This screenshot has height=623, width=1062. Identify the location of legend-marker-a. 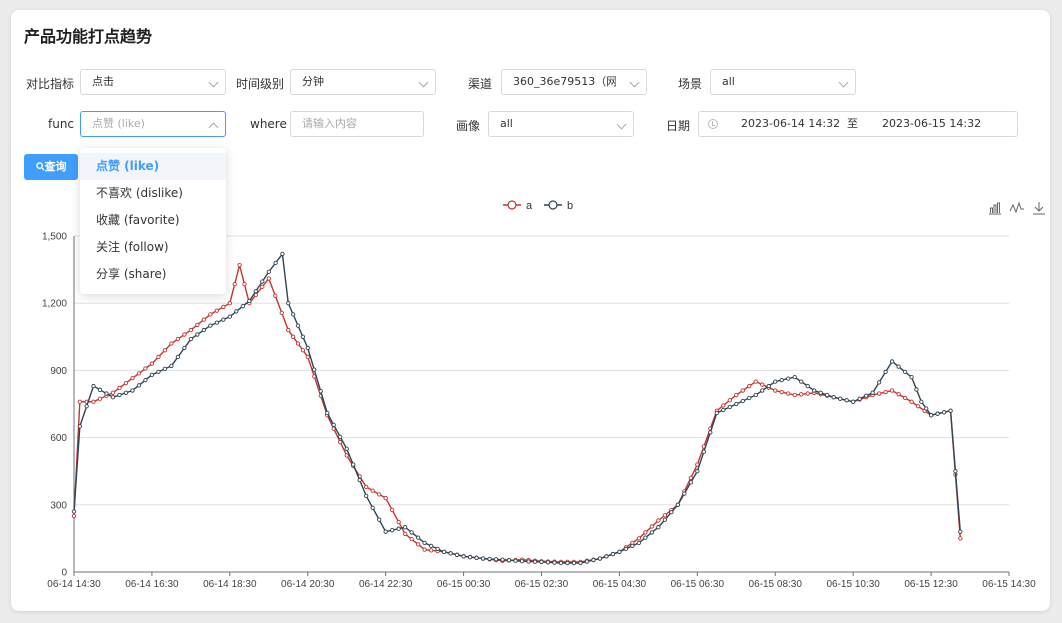
(512, 205).